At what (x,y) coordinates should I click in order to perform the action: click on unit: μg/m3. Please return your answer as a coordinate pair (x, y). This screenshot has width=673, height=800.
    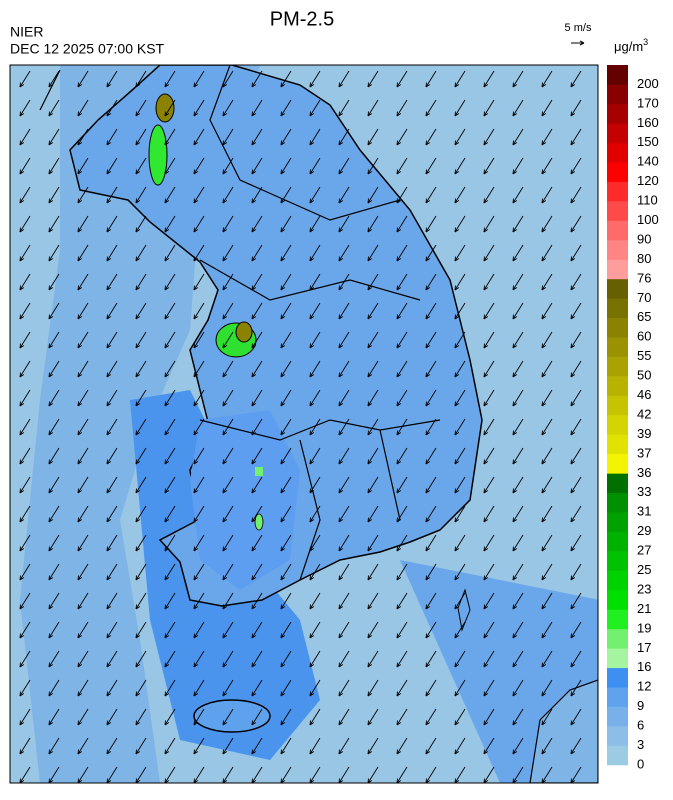
    Looking at the image, I should click on (631, 45).